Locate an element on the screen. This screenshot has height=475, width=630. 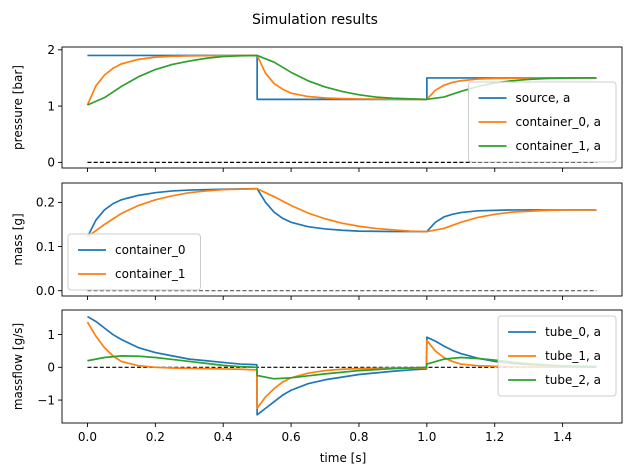
x-axis-label: time [s] is located at coordinates (343, 458).